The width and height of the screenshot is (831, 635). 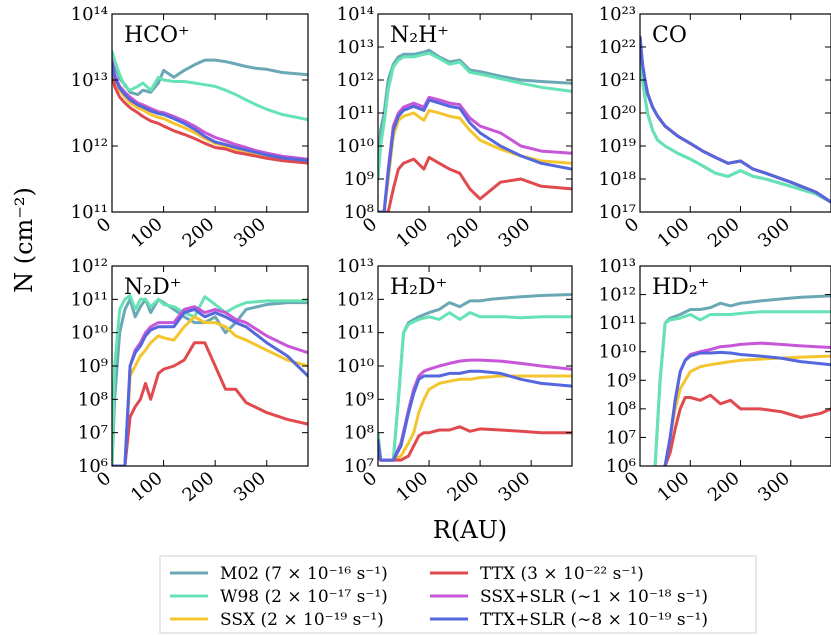 I want to click on panel-title: N₂D⁺, so click(x=152, y=287).